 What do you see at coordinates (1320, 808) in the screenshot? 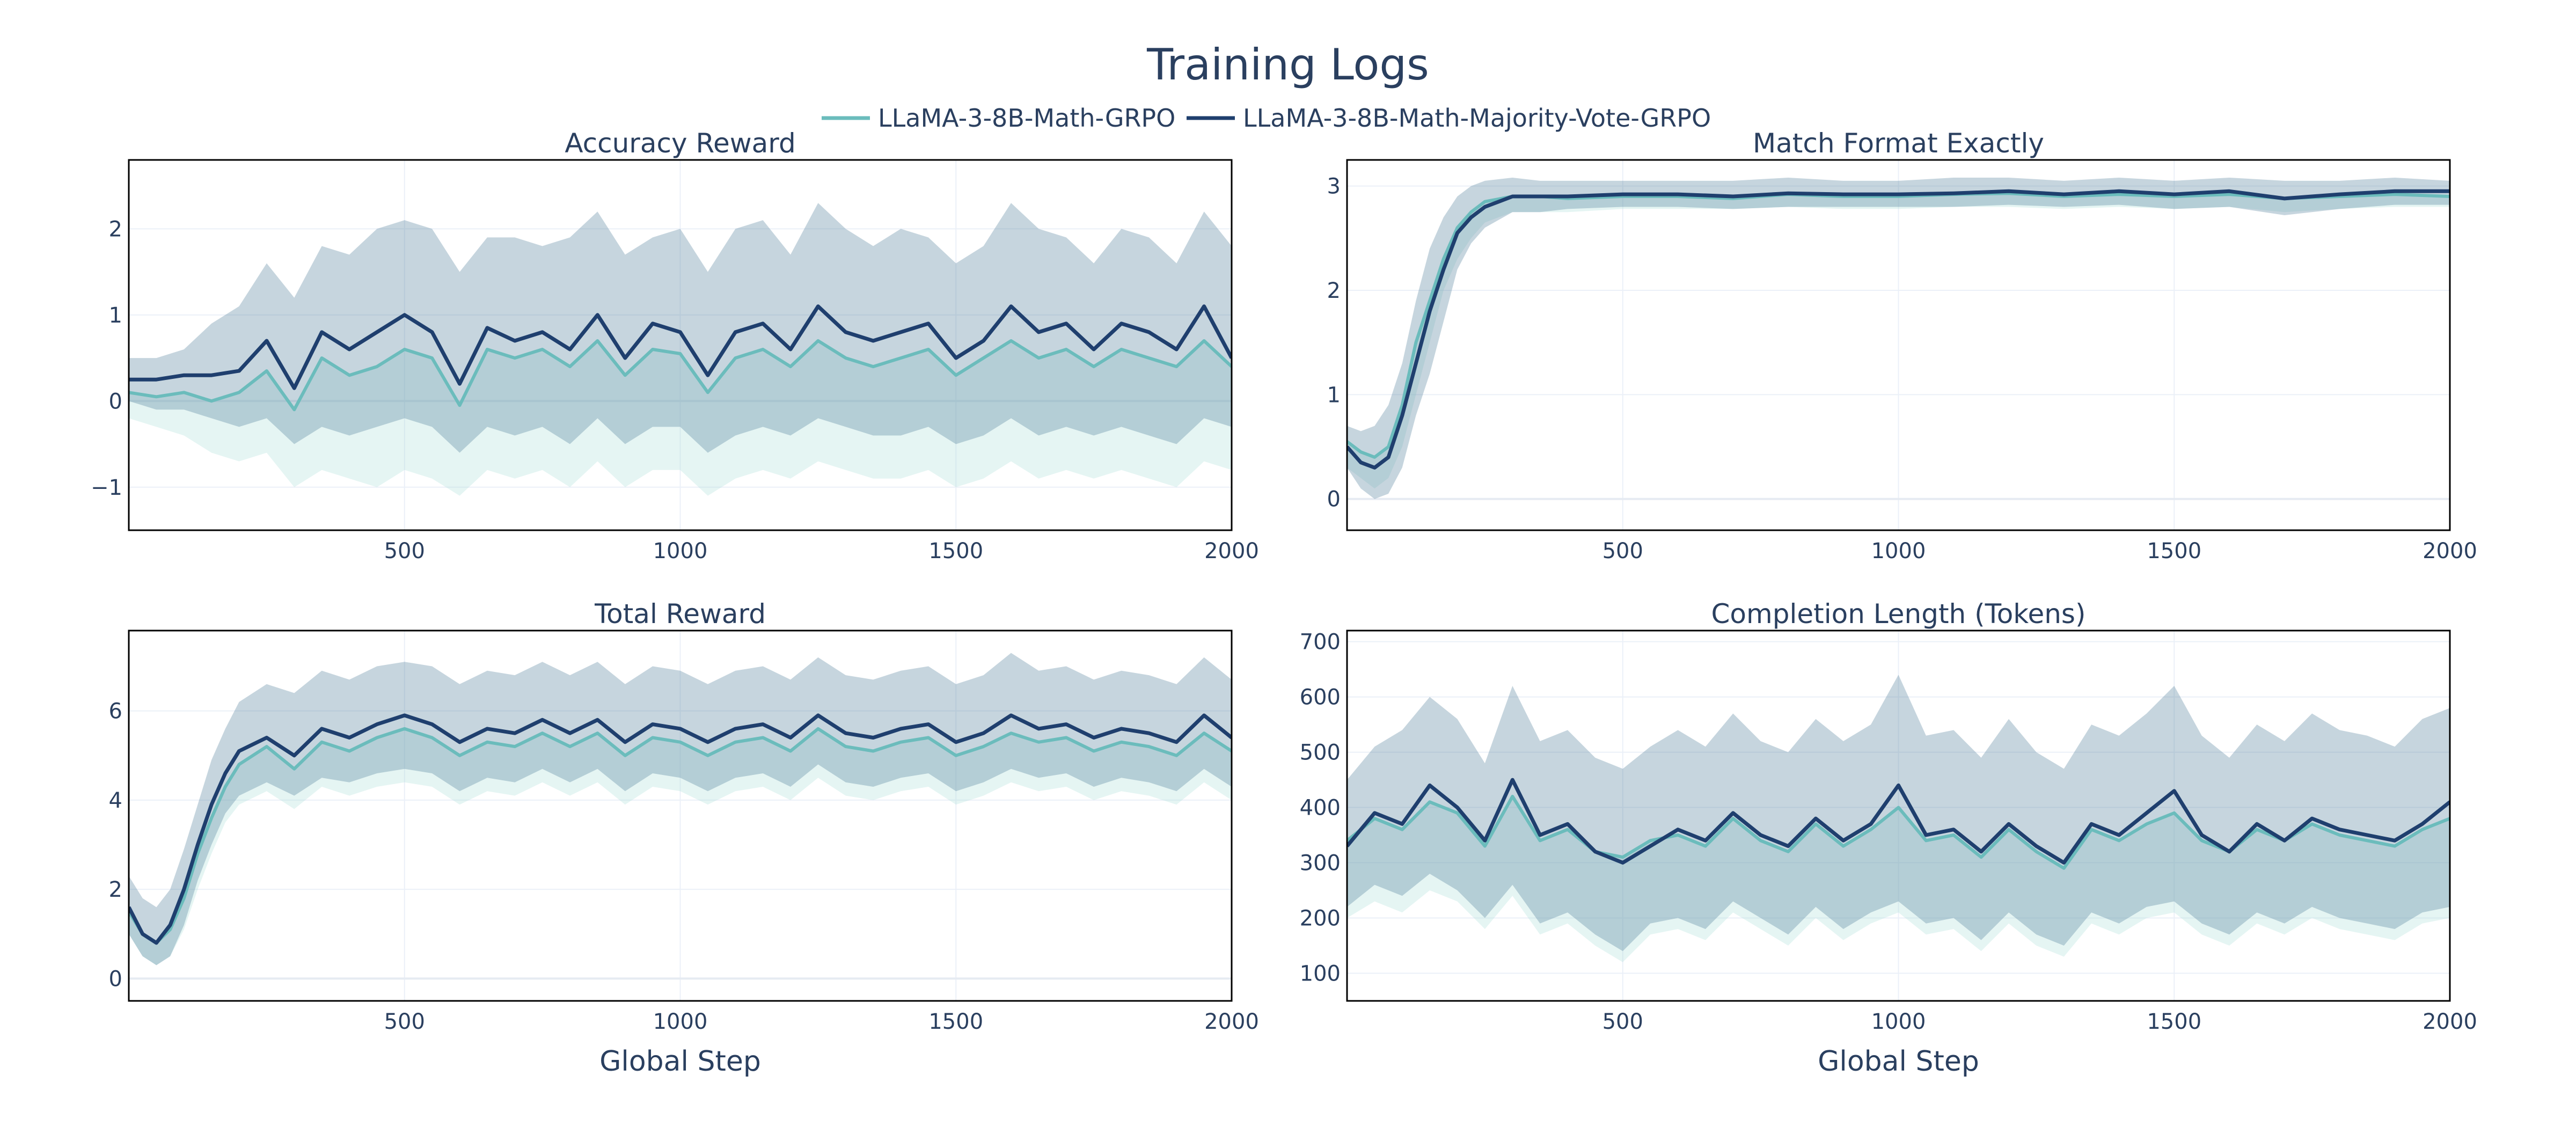
I see `y-tick-label: 400` at bounding box center [1320, 808].